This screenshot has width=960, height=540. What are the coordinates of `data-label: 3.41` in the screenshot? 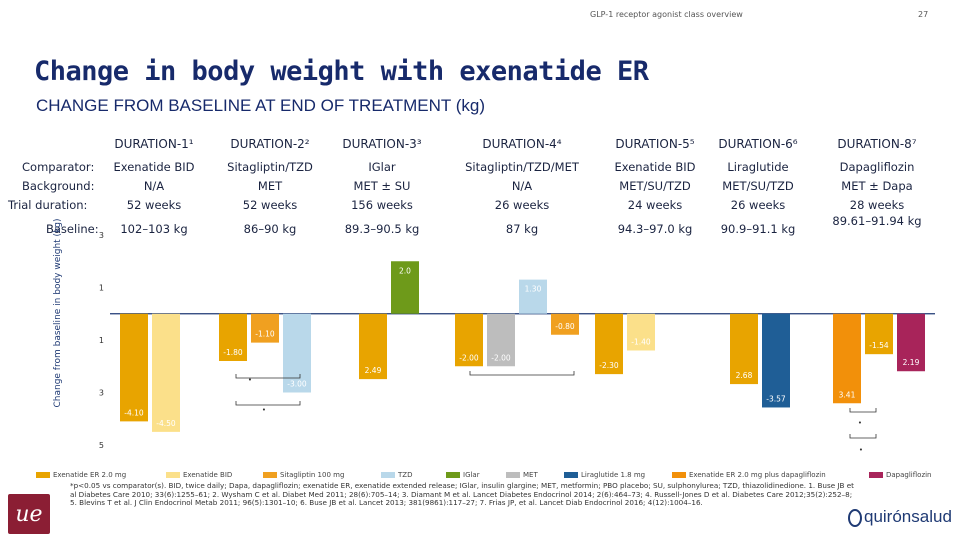 It's located at (847, 394).